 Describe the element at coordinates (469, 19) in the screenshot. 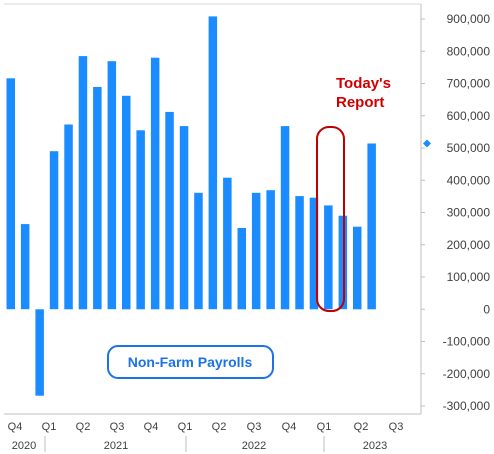

I see `y-tick-label: 900,000` at that location.